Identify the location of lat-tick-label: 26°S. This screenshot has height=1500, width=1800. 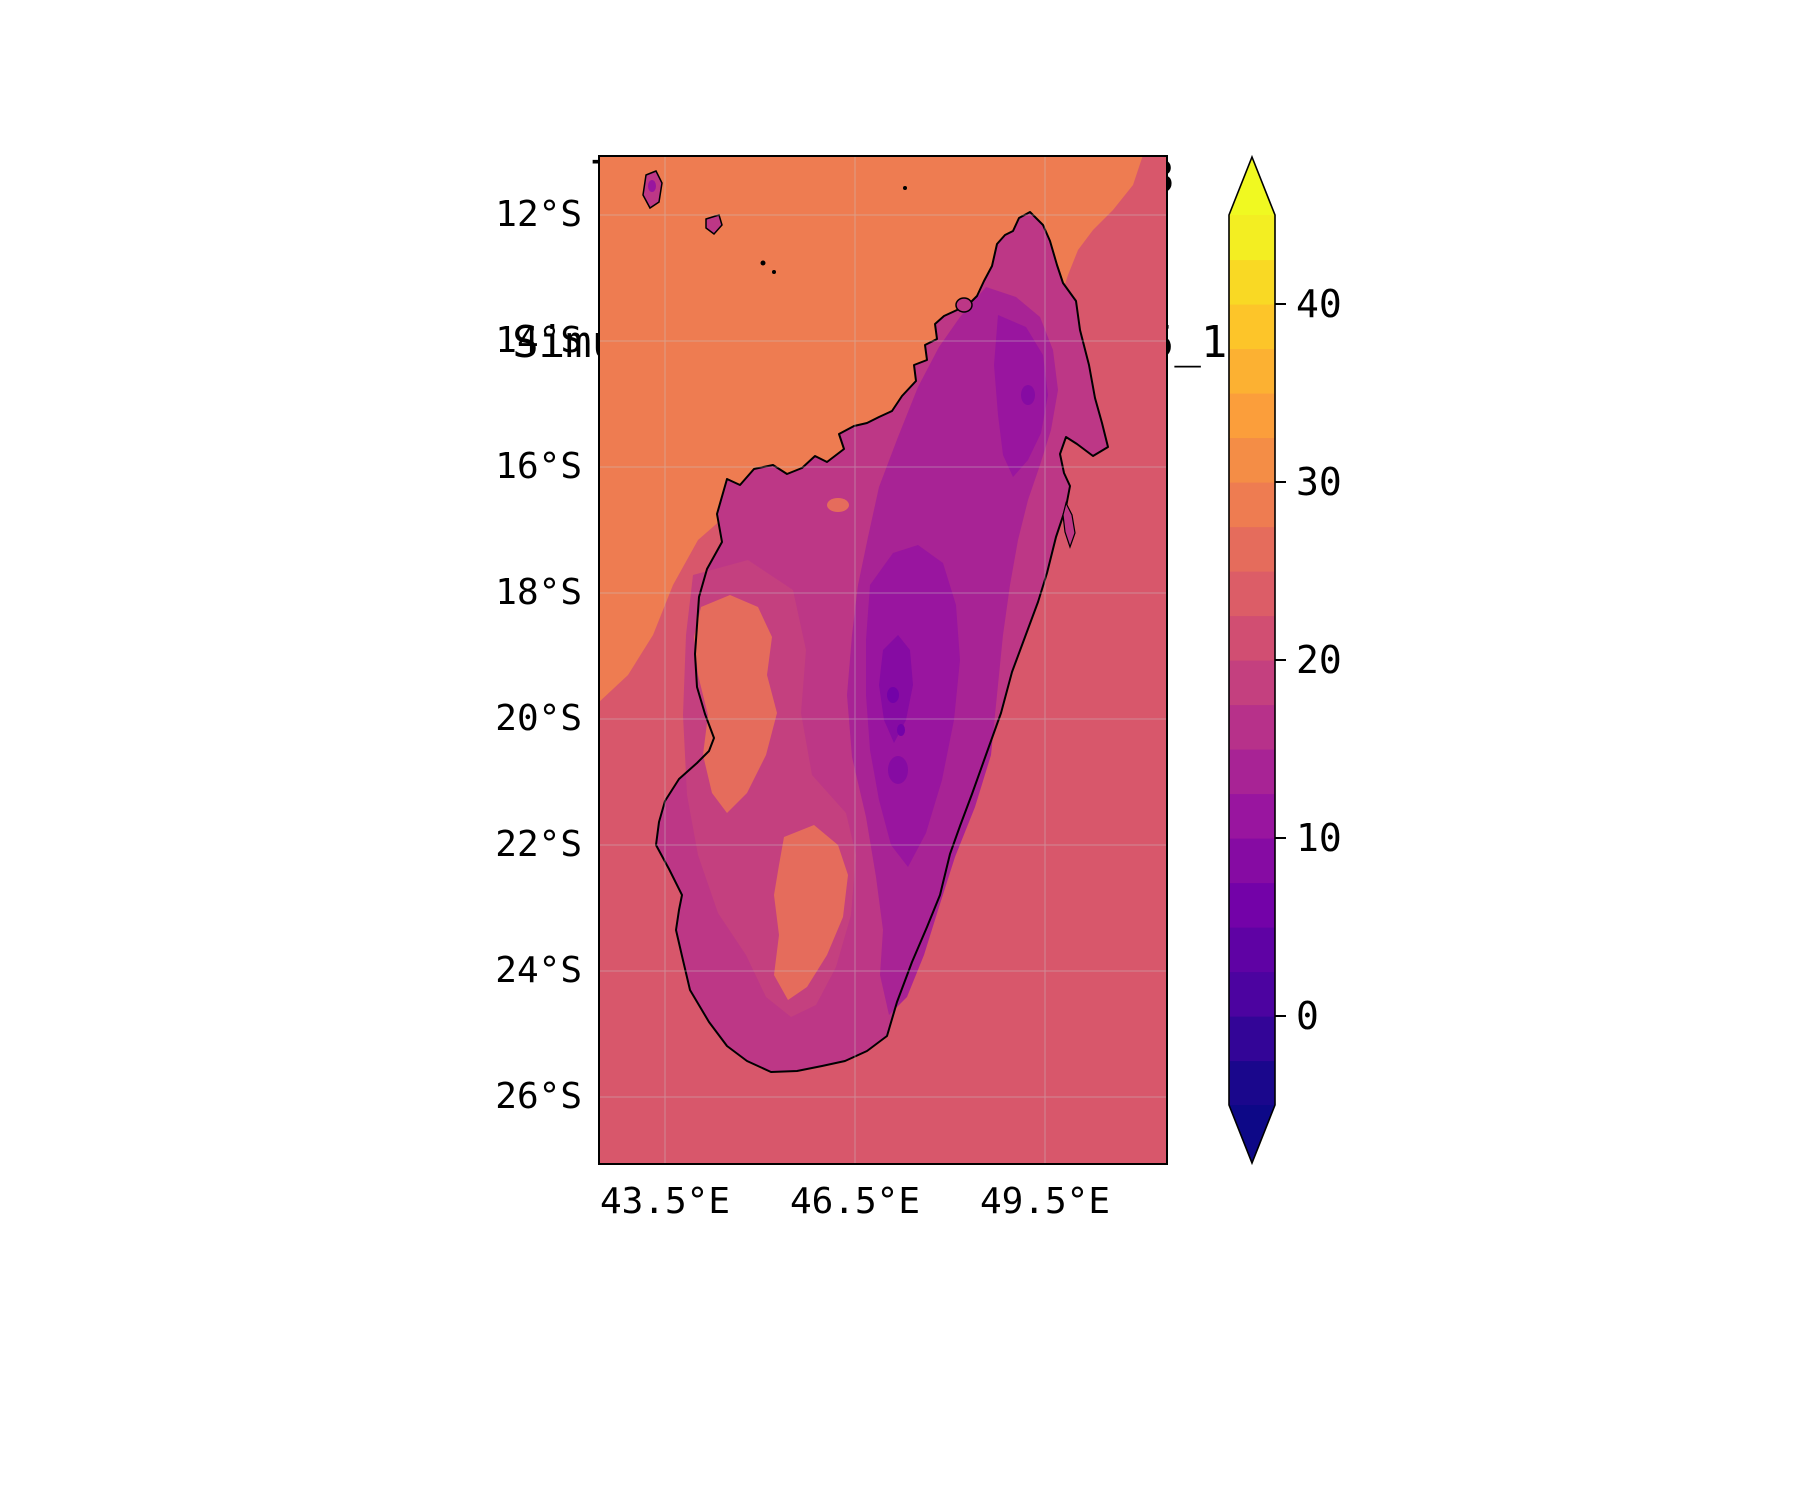
(538, 1096).